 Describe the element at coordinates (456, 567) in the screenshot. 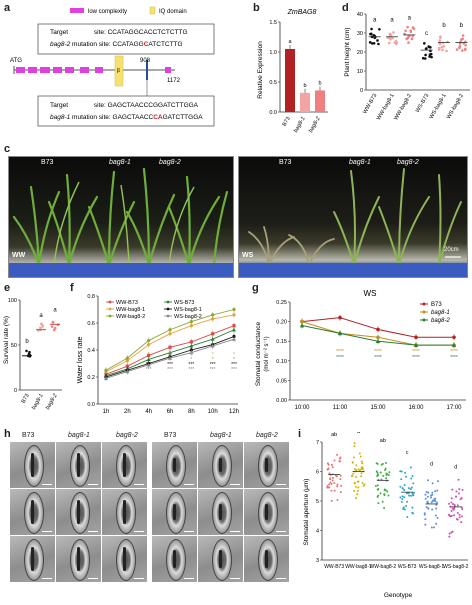

I see `chart-i-xtick-label: WS-bag8-2` at that location.